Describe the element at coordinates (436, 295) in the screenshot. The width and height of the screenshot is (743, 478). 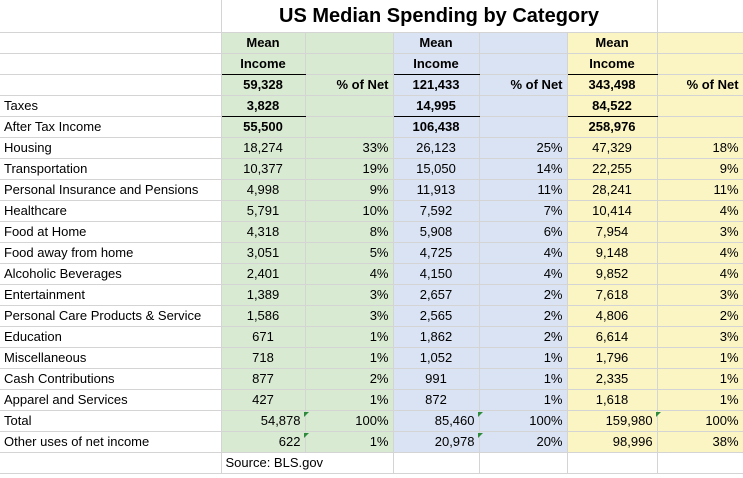
I see `group2-value: 2,657` at that location.